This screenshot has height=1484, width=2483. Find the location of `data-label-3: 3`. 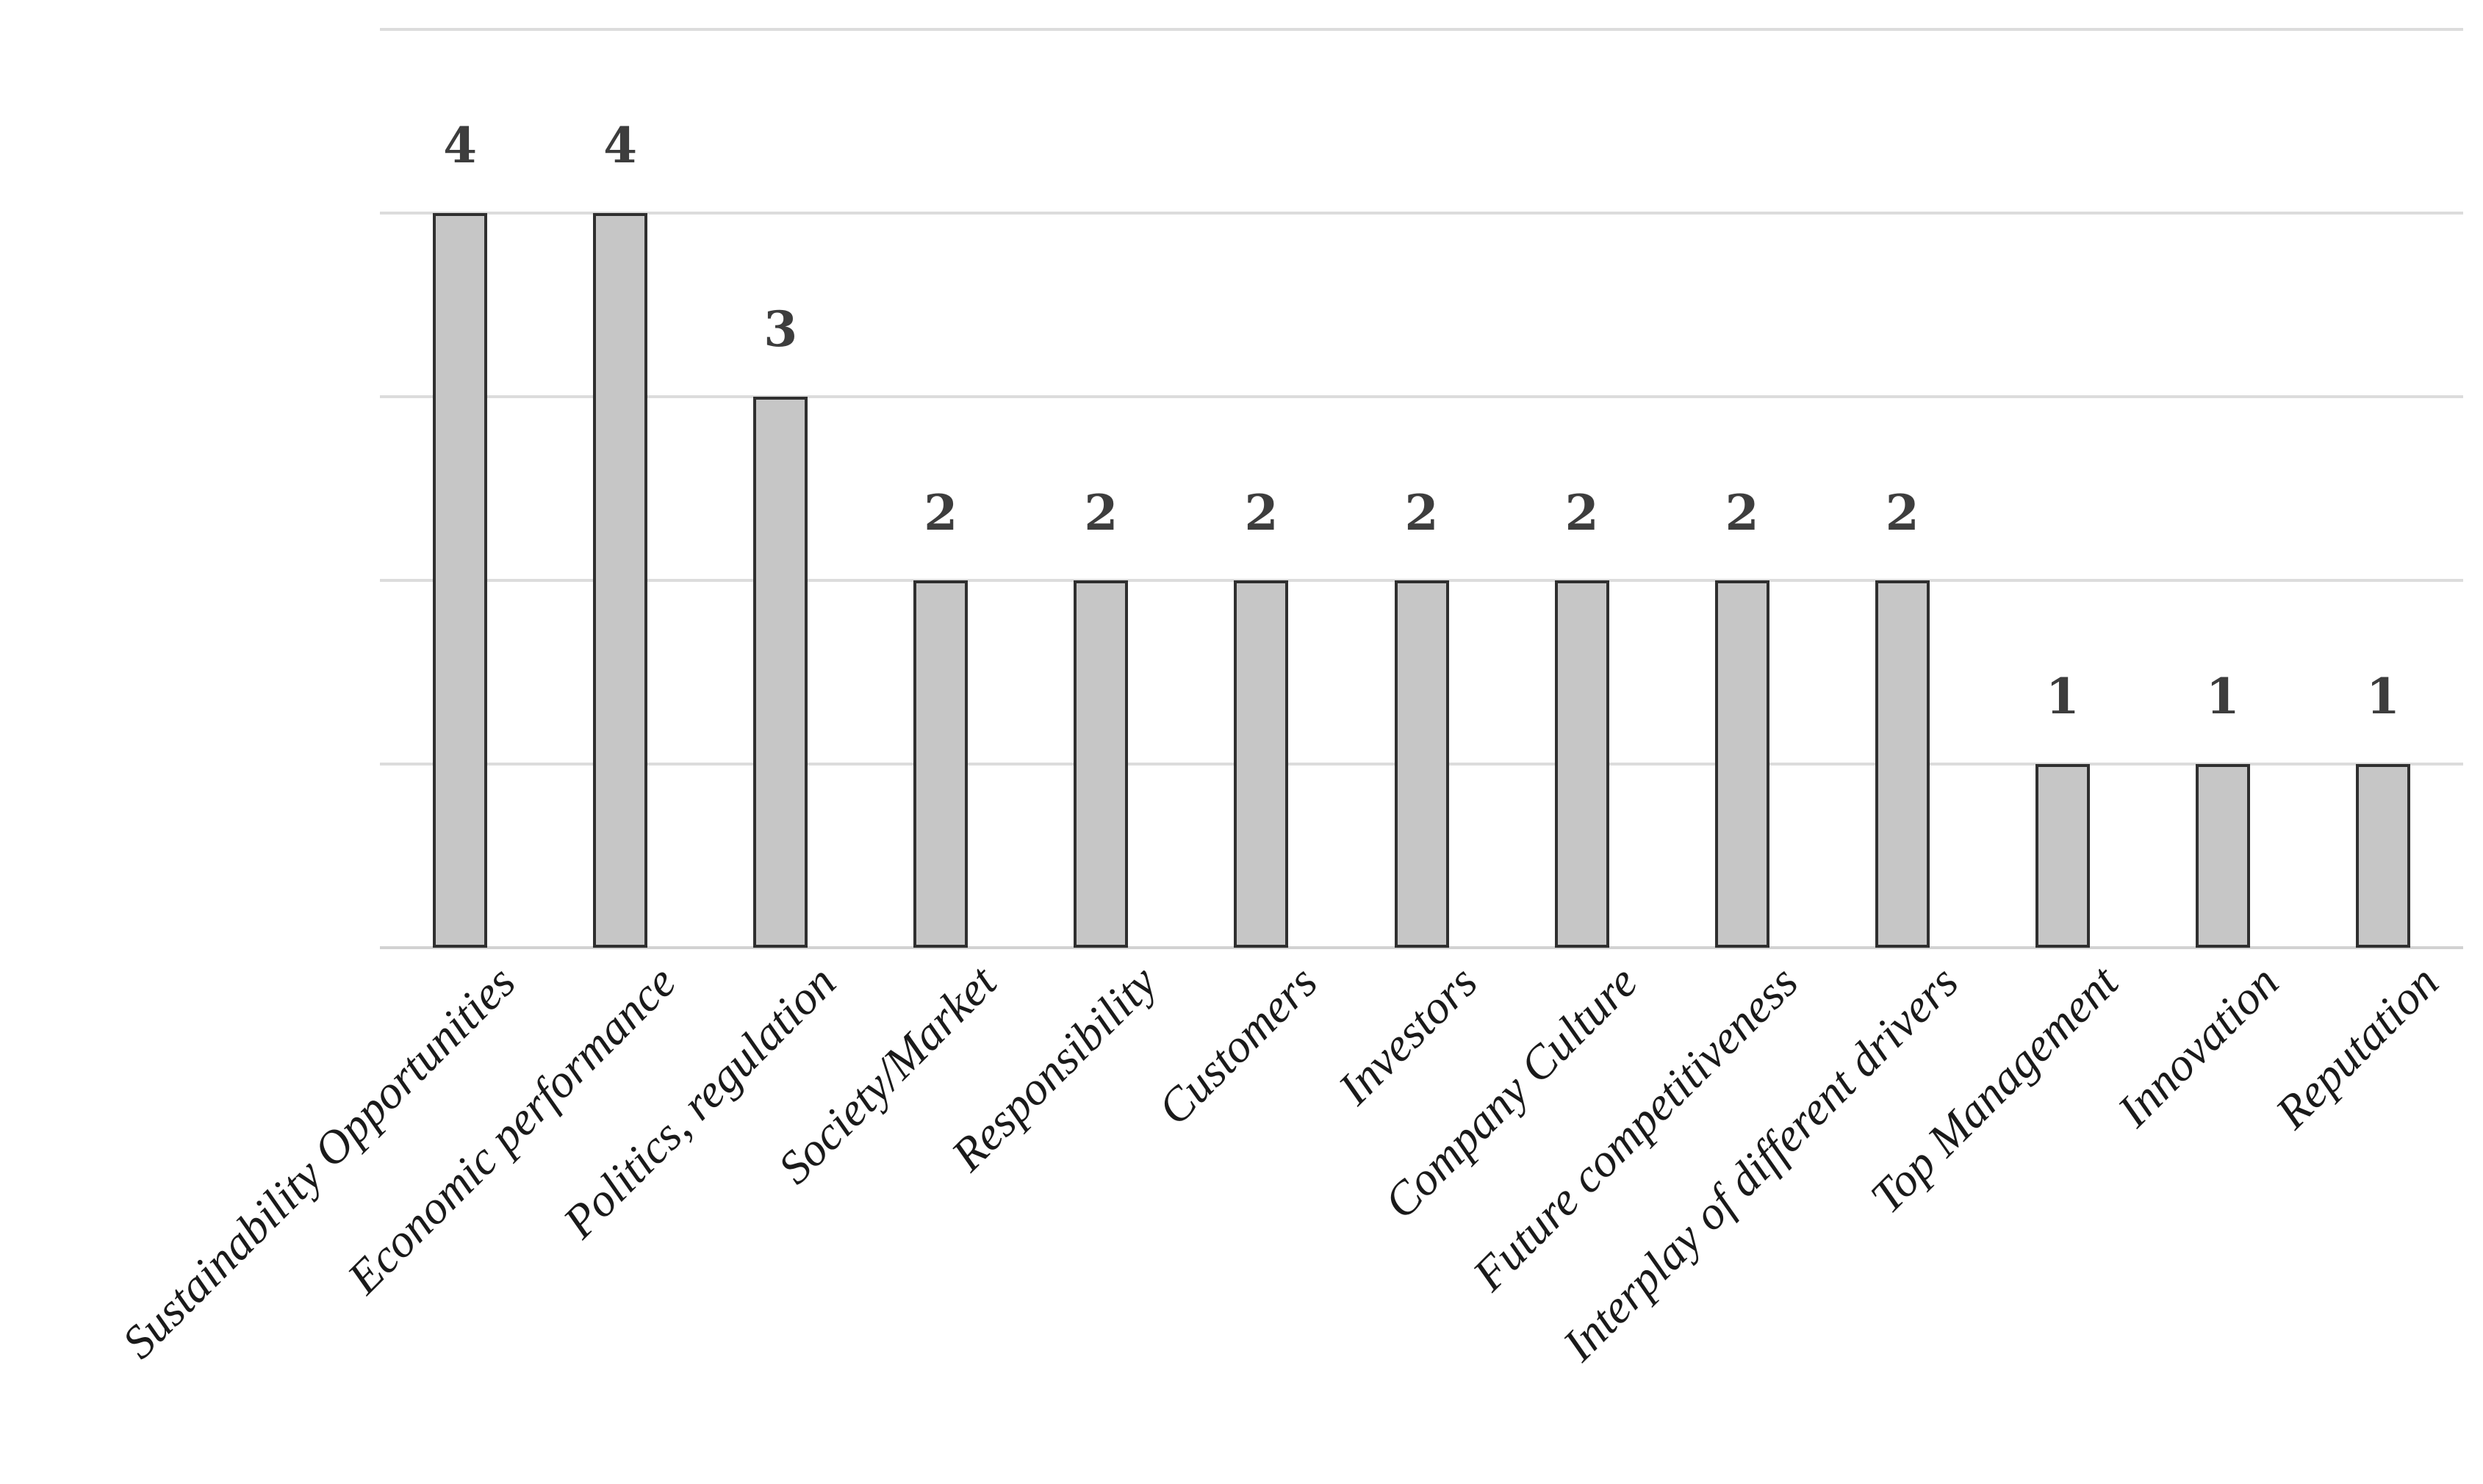

data-label-3: 3 is located at coordinates (780, 329).